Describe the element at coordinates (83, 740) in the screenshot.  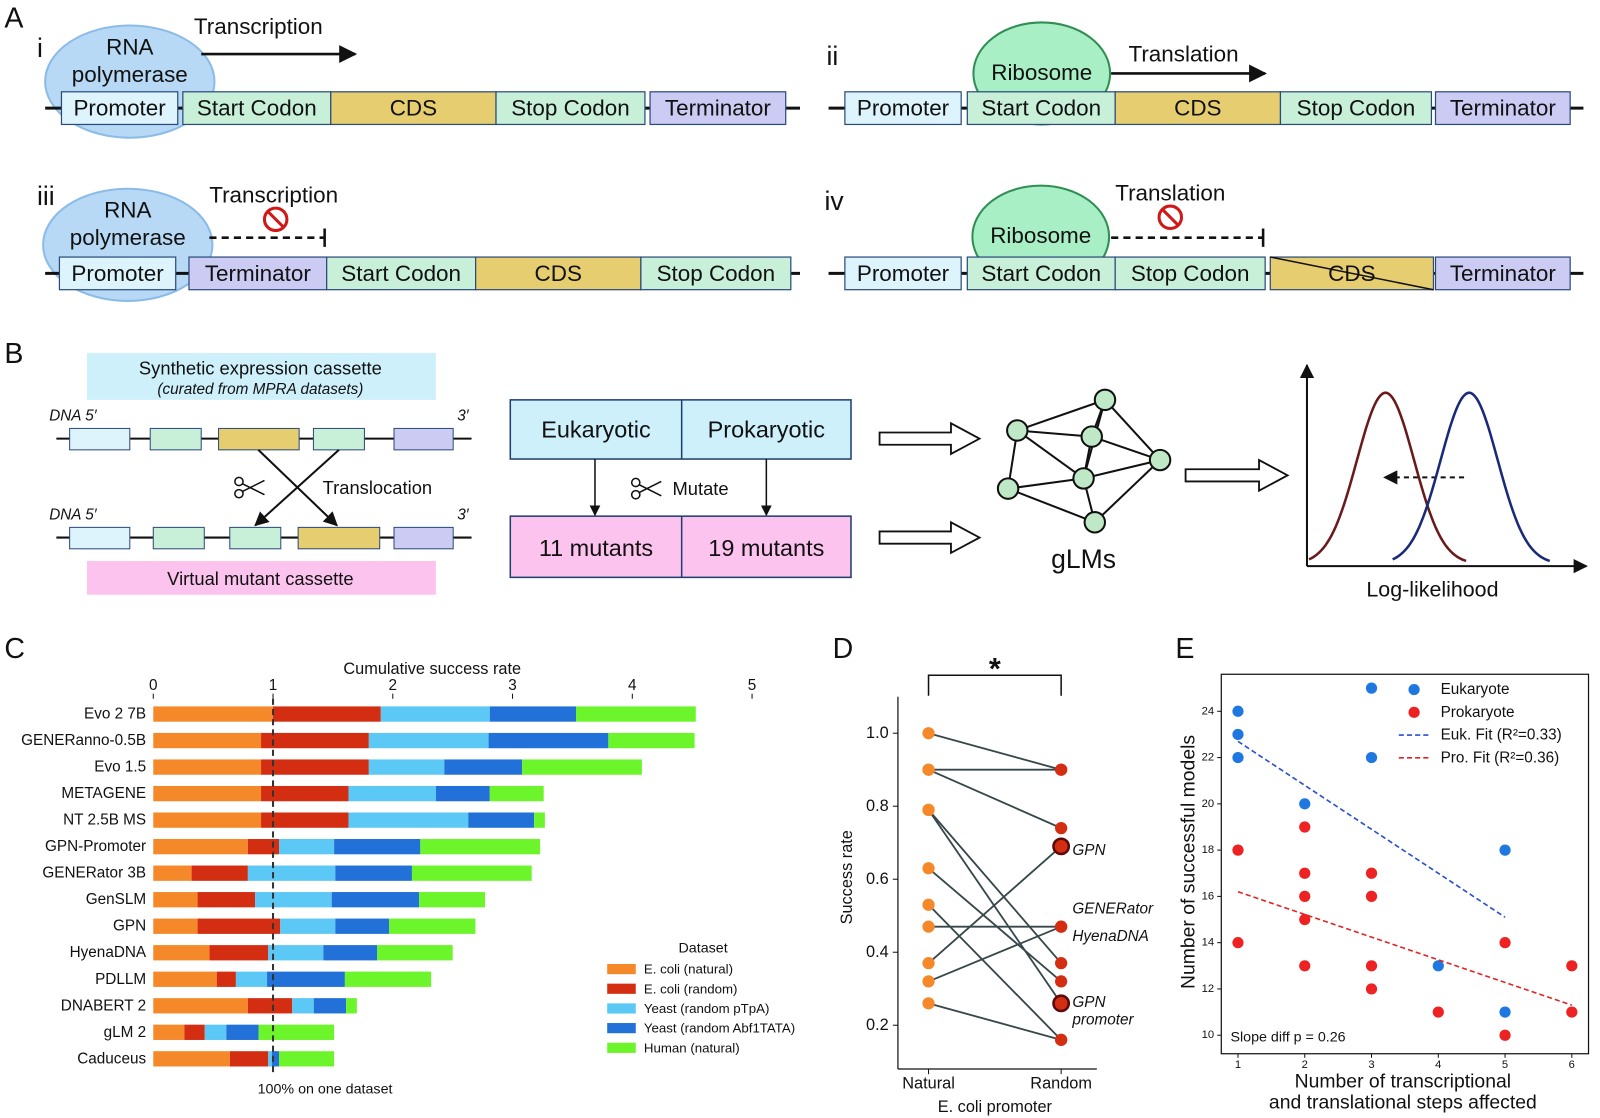
I see `category-label: GENERanno-0.5B` at that location.